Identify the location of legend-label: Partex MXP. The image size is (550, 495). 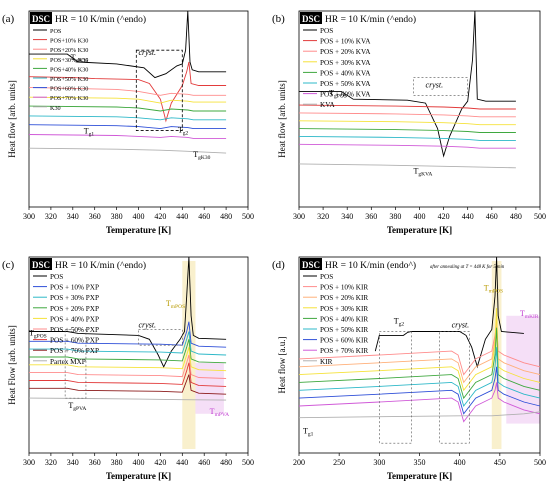
(68, 362).